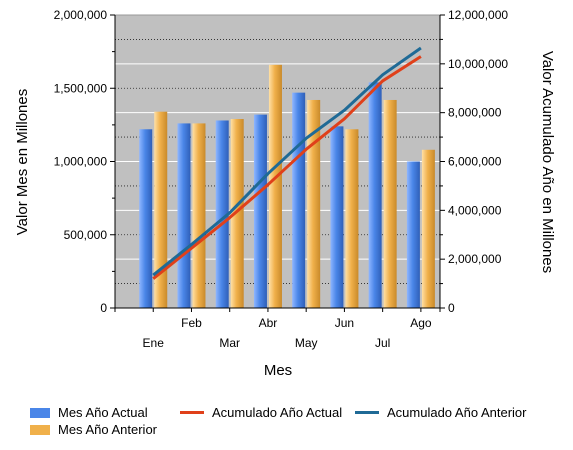 This screenshot has width=573, height=450. What do you see at coordinates (478, 15) in the screenshot?
I see `right-tick-label: 12,000,000` at bounding box center [478, 15].